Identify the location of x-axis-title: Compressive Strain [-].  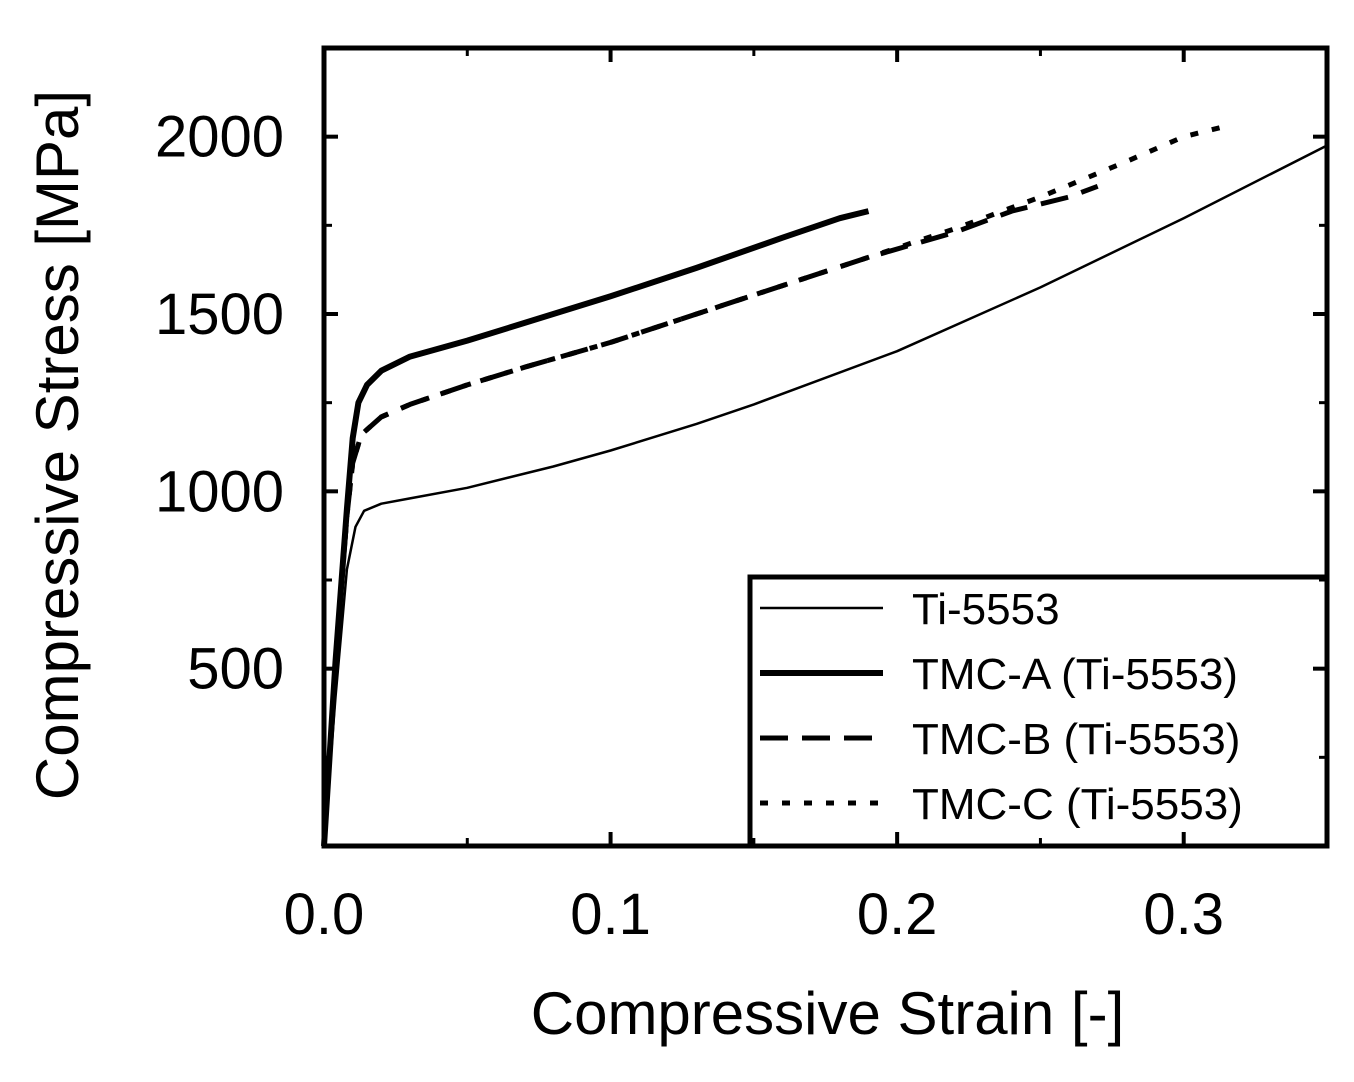
(828, 1013).